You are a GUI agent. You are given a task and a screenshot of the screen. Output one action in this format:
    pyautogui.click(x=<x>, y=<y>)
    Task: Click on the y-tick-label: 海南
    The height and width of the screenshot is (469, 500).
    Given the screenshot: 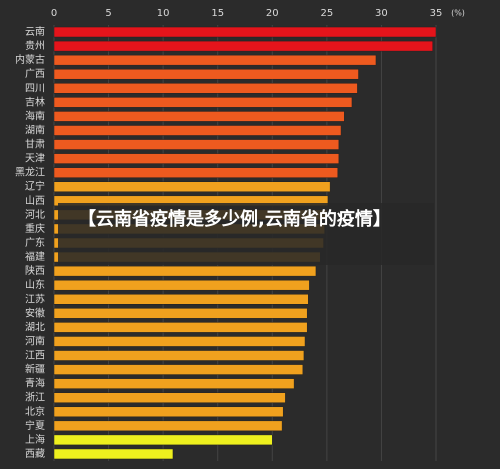 What is the action you would take?
    pyautogui.click(x=35, y=115)
    